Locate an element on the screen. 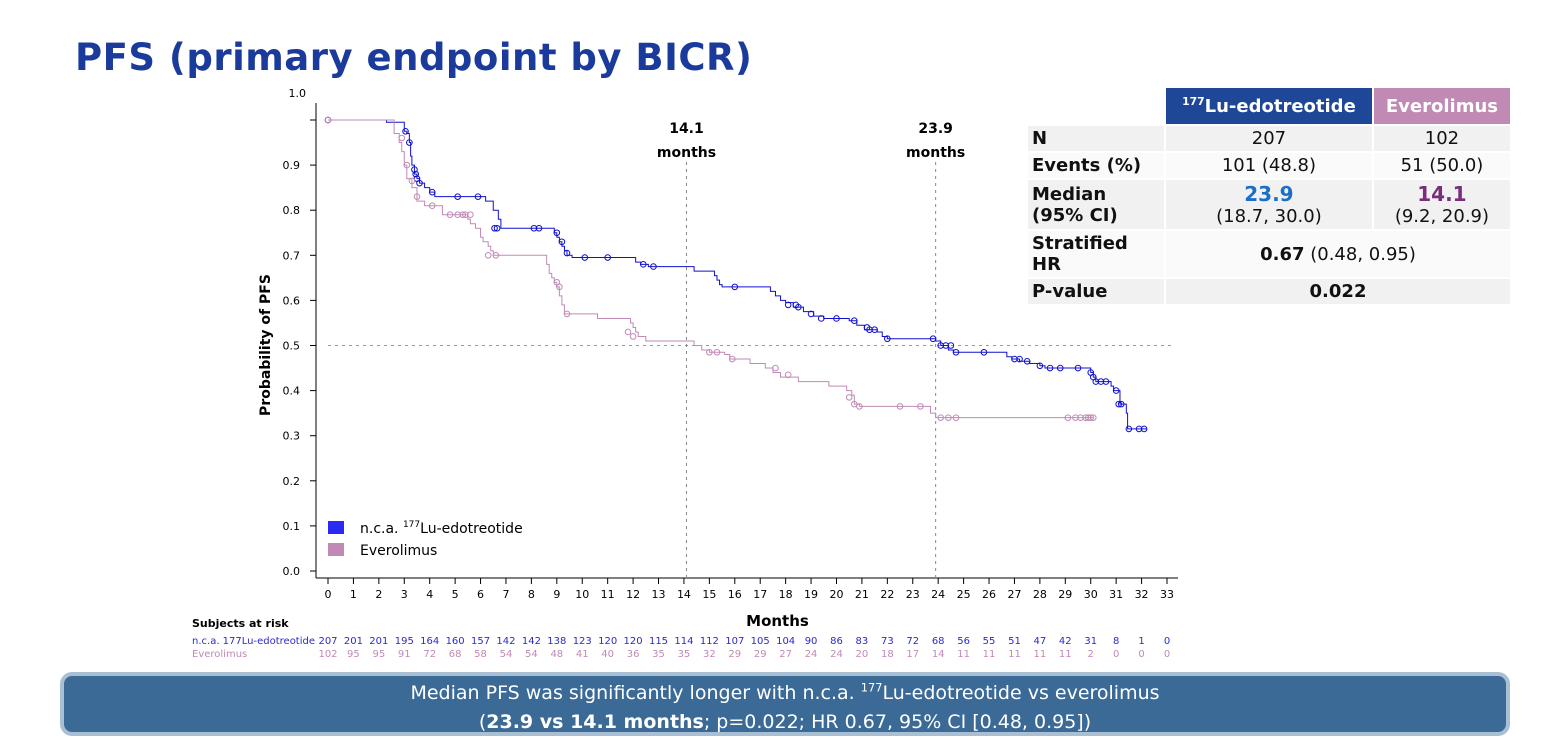 This screenshot has width=1557, height=740. risk-count: 0 is located at coordinates (1167, 641).